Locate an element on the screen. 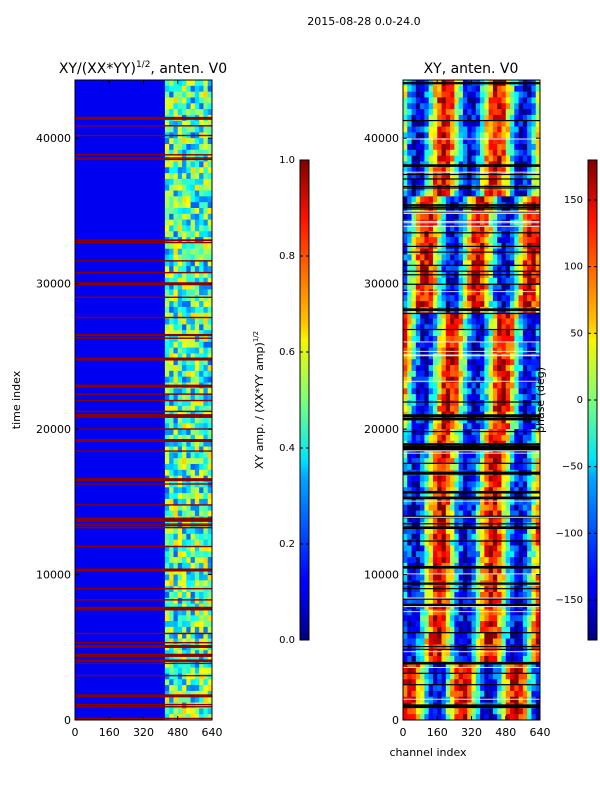 This screenshot has height=800, width=600. amplitude-colorbar-tick-label: 0.4 is located at coordinates (287, 448).